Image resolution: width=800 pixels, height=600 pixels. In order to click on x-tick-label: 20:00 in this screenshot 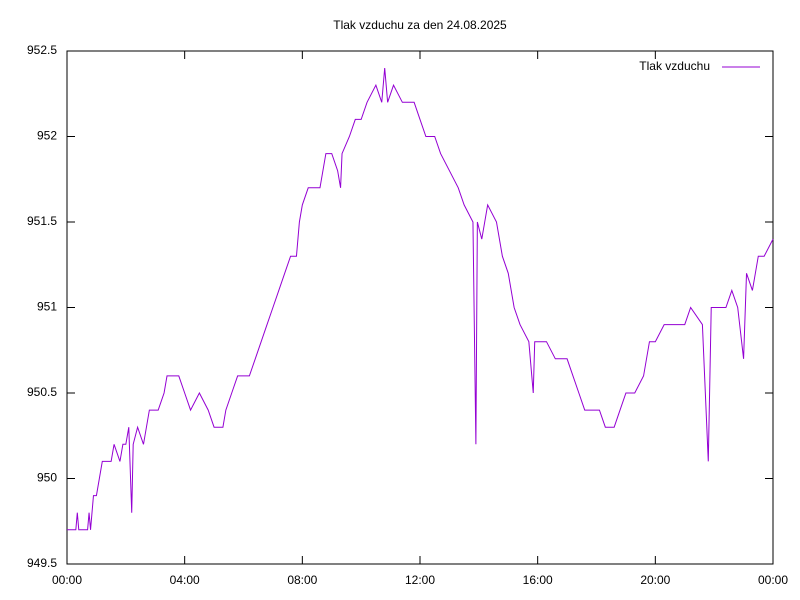, I will do `click(655, 580)`.